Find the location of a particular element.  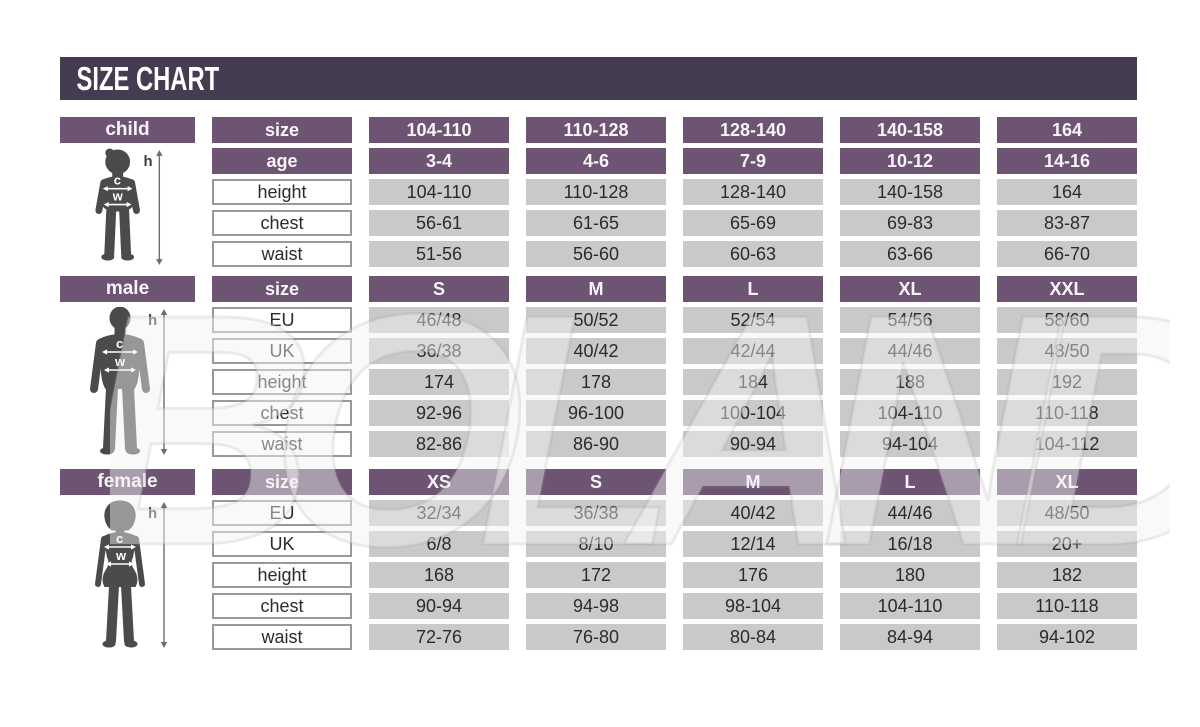

child-waist-col4: 63-66 is located at coordinates (910, 254).